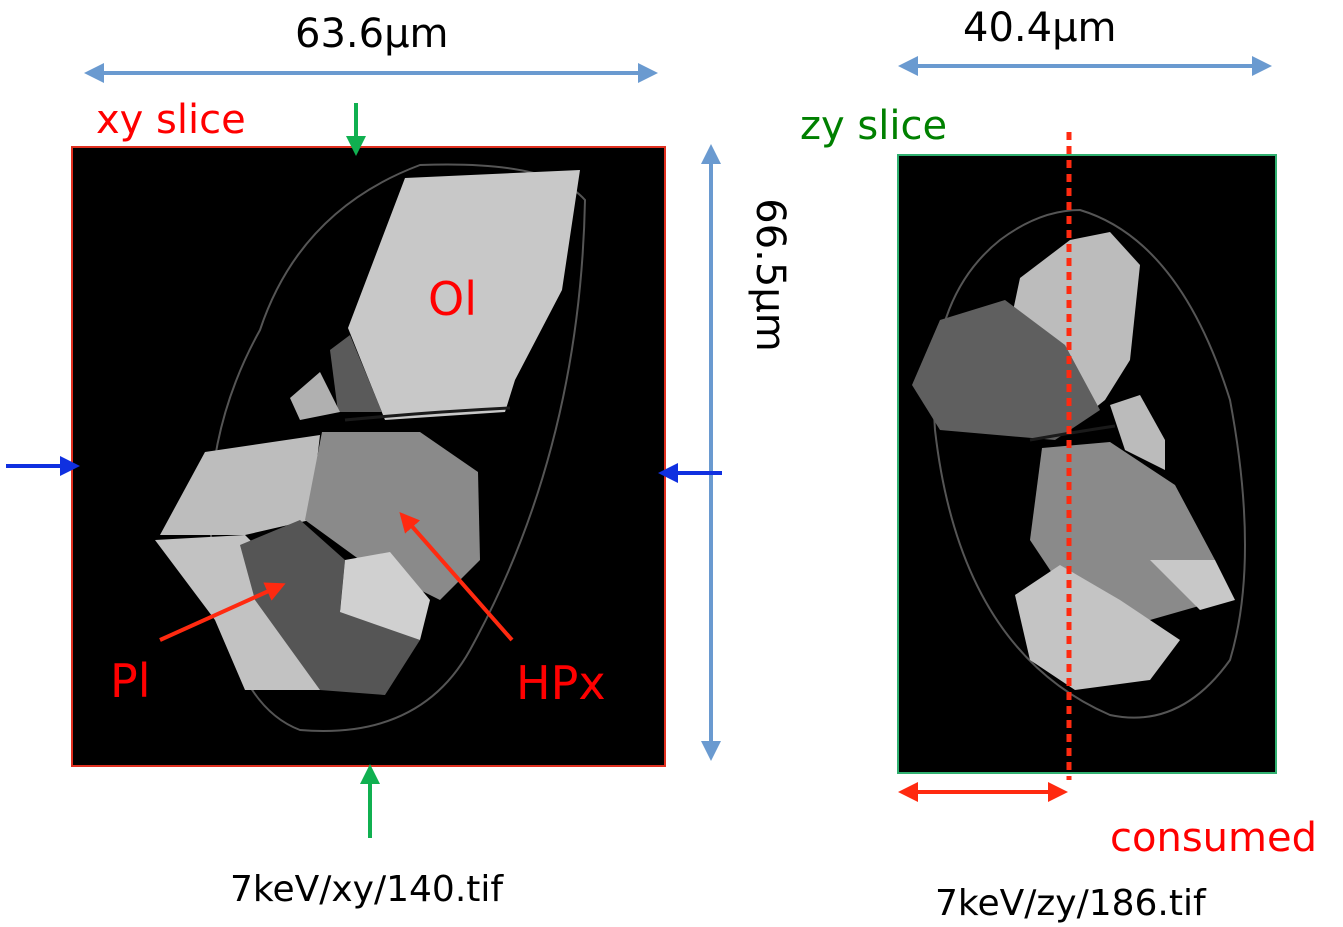  Describe the element at coordinates (1213, 838) in the screenshot. I see `consumed-label: consumed` at that location.